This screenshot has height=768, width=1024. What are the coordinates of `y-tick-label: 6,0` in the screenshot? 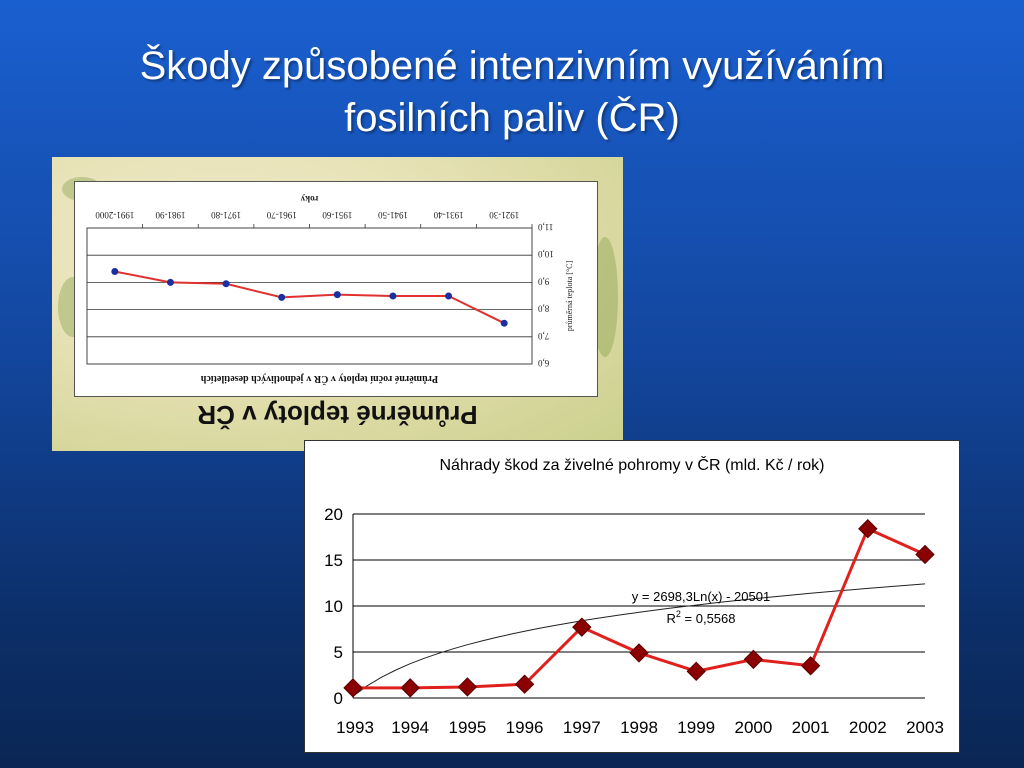 It's located at (544, 363).